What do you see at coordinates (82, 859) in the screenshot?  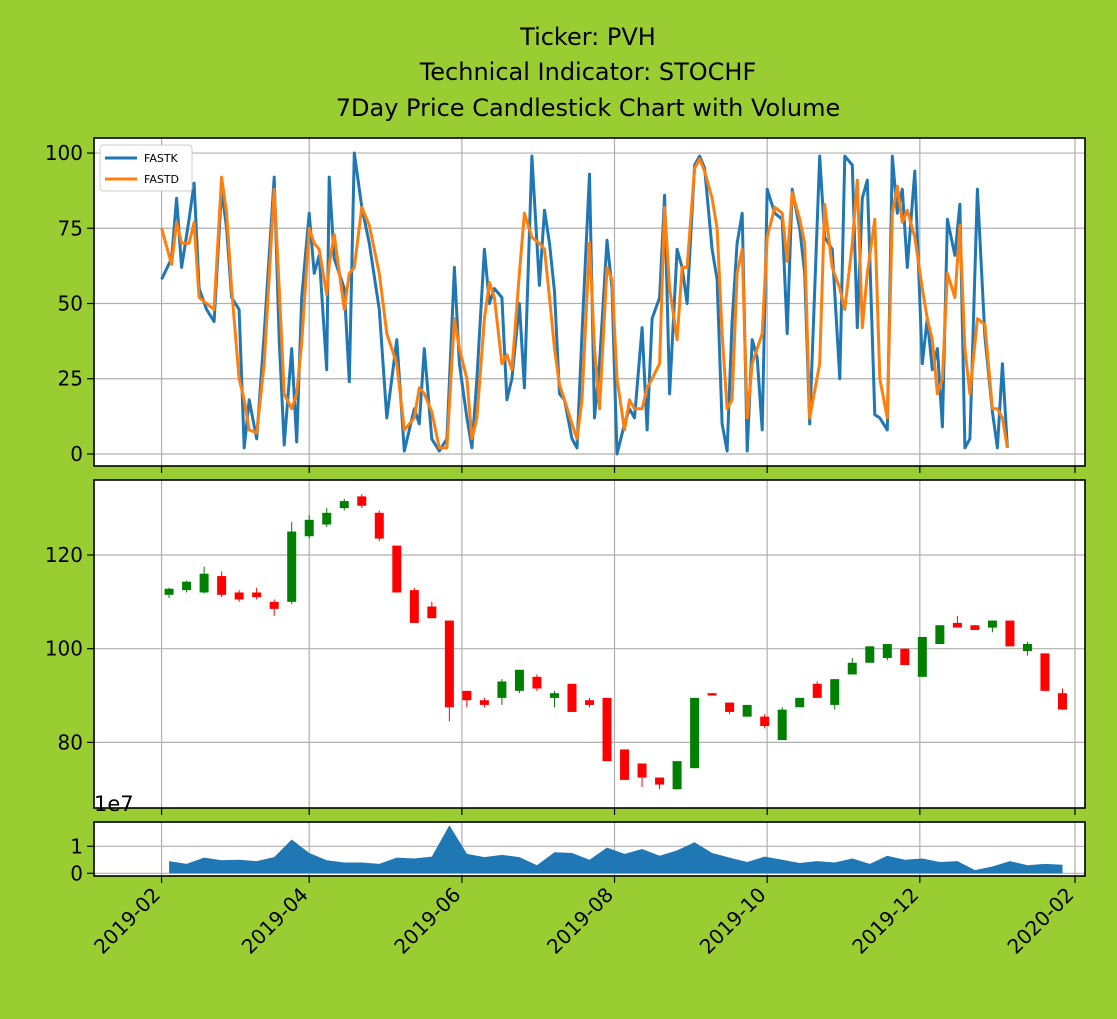 I see `volume-y-ticks: 01` at bounding box center [82, 859].